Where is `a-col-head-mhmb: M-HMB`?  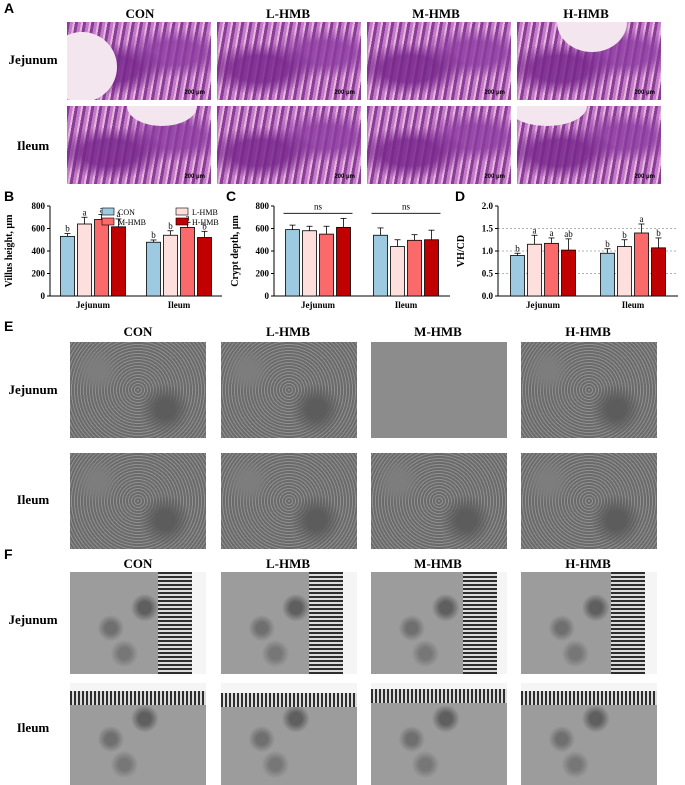 a-col-head-mhmb: M-HMB is located at coordinates (436, 13).